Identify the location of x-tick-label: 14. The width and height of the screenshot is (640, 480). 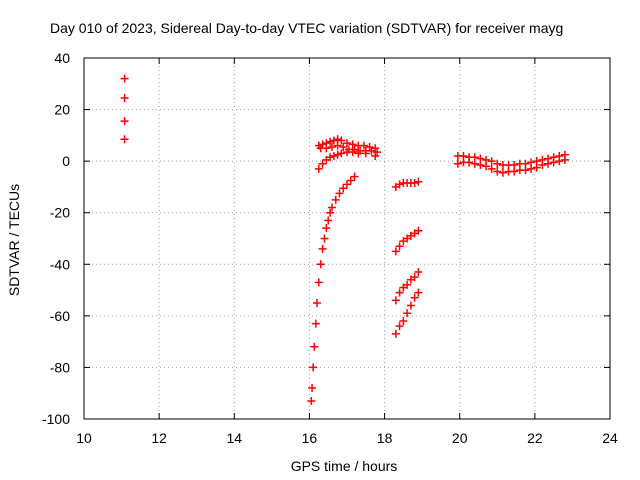
(234, 438).